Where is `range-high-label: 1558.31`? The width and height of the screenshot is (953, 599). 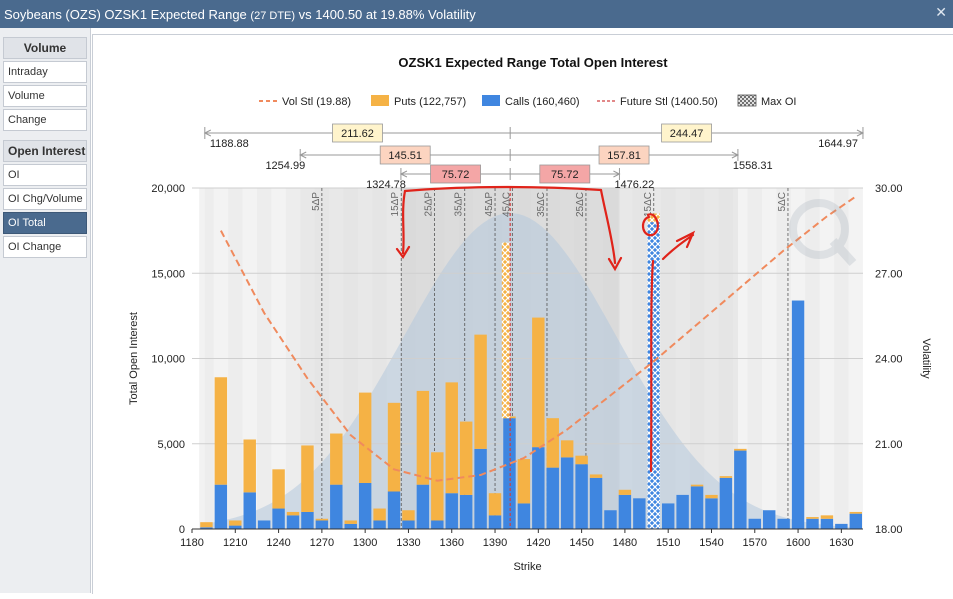
range-high-label: 1558.31 is located at coordinates (753, 166).